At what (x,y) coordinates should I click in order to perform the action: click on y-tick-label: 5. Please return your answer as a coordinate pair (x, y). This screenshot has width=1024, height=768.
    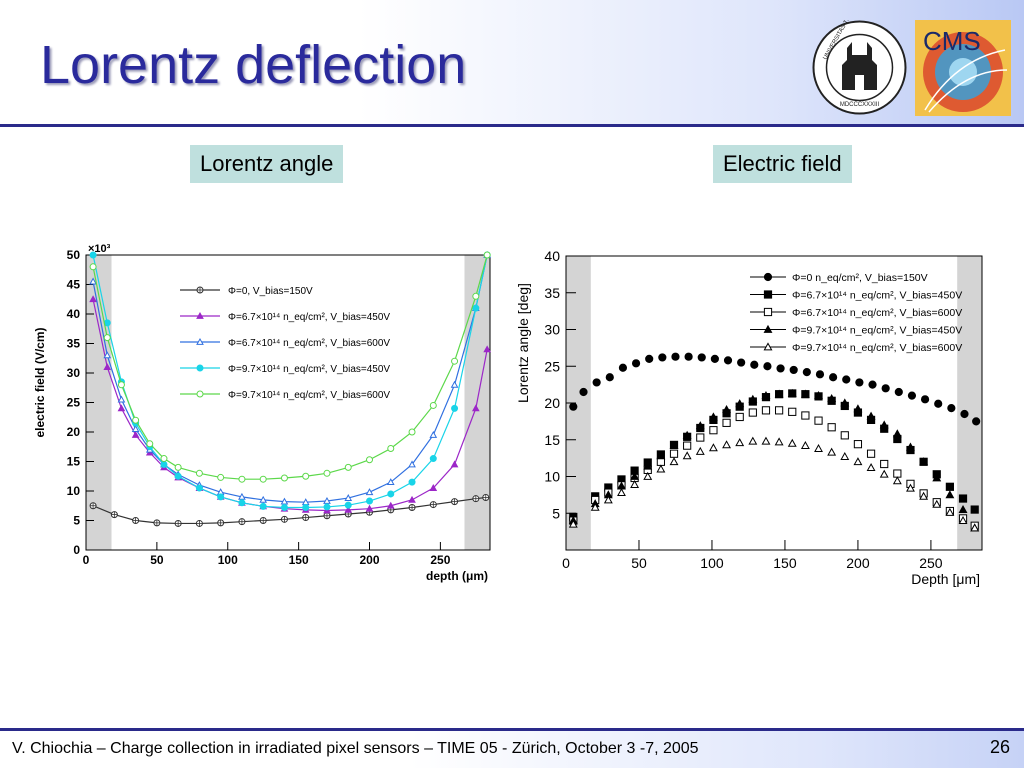
    Looking at the image, I should click on (556, 513).